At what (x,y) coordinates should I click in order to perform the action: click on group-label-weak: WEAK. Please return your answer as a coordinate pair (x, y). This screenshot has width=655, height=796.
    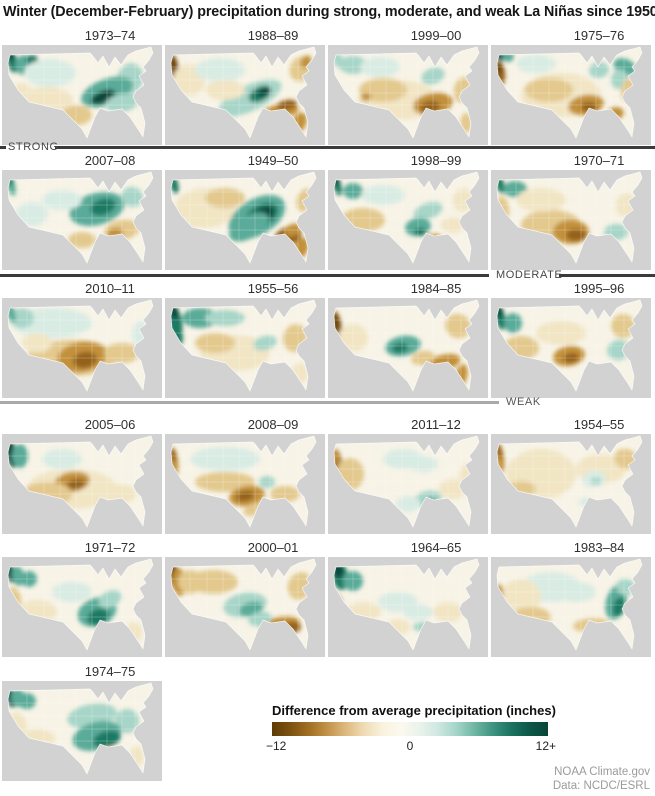
    Looking at the image, I should click on (523, 402).